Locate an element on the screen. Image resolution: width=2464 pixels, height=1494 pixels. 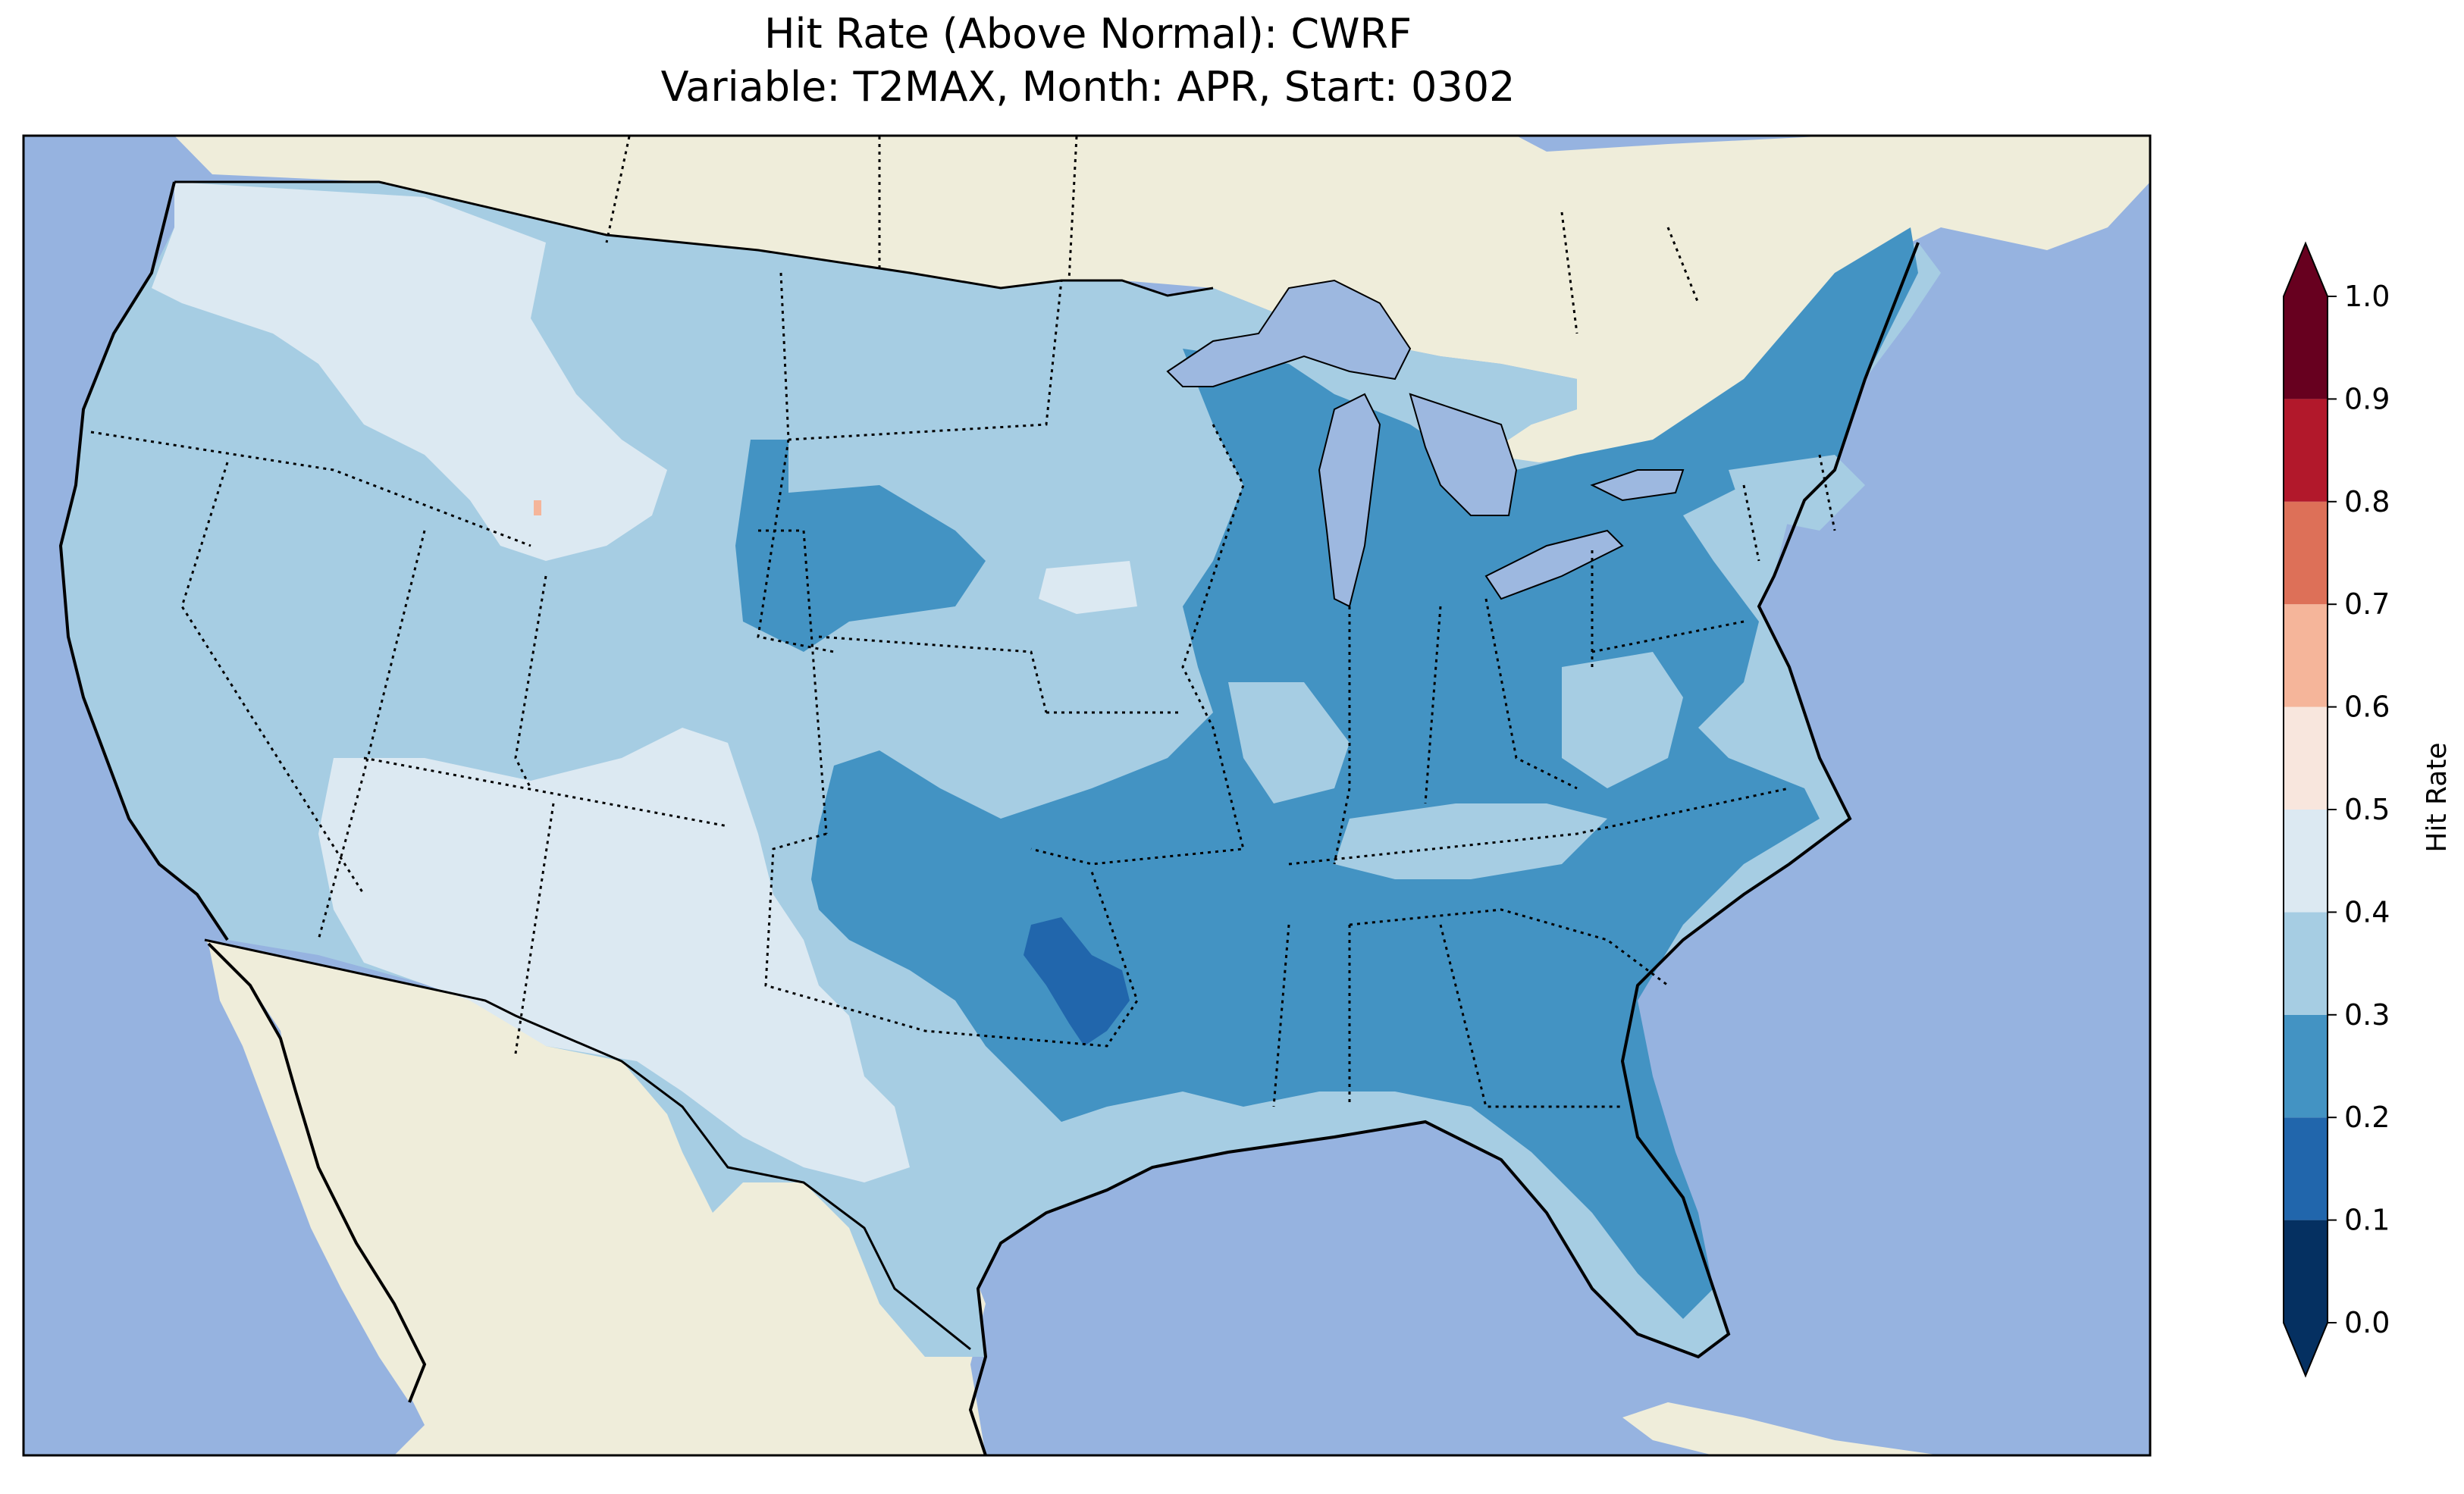
lake-erie is located at coordinates (1554, 564).